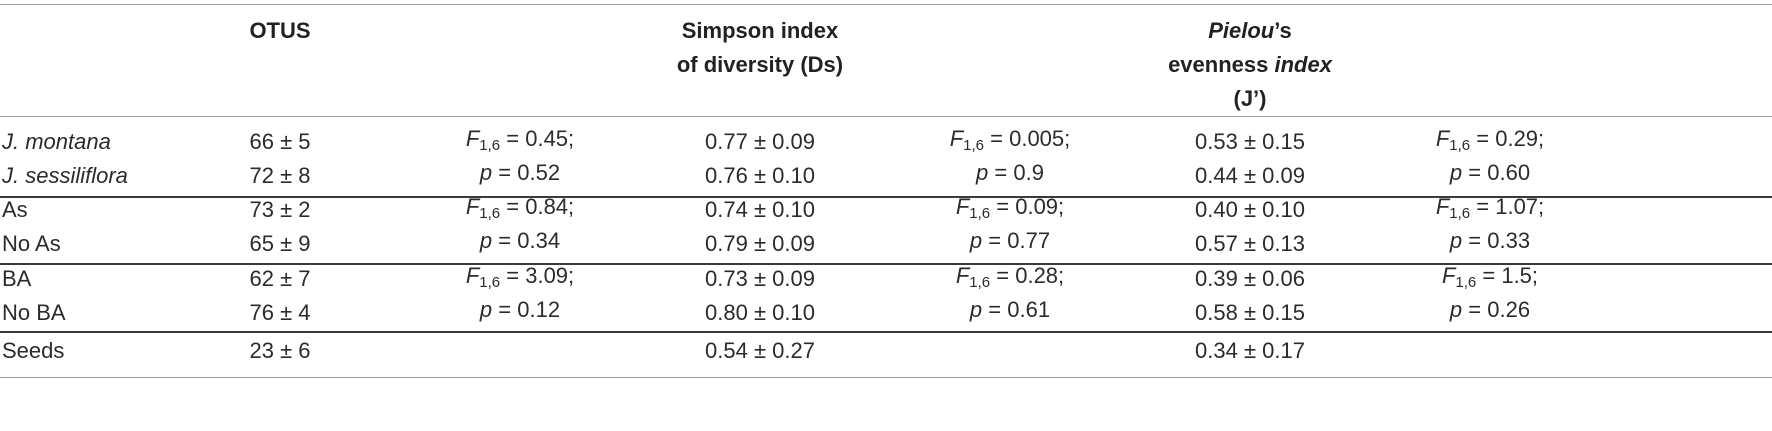 This screenshot has height=431, width=1772. I want to click on row-label-text: J. sessiliflora, so click(65, 175).